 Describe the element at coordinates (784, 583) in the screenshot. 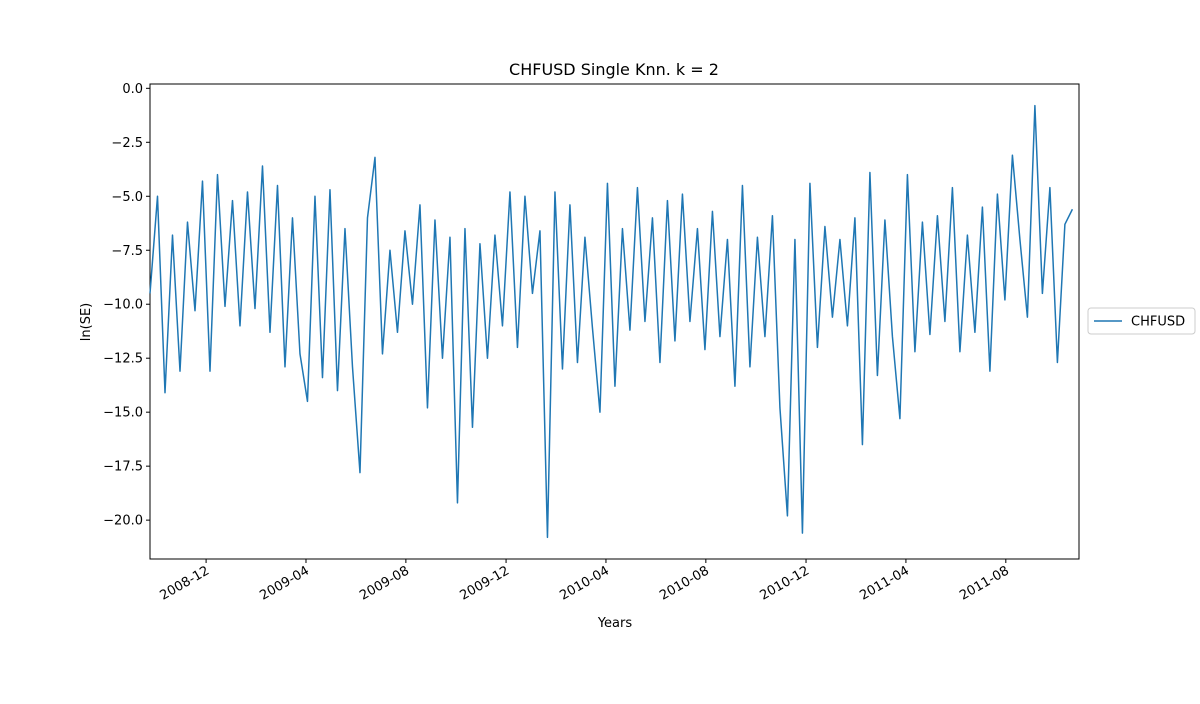

I see `x-tick-label: 2010-12` at that location.